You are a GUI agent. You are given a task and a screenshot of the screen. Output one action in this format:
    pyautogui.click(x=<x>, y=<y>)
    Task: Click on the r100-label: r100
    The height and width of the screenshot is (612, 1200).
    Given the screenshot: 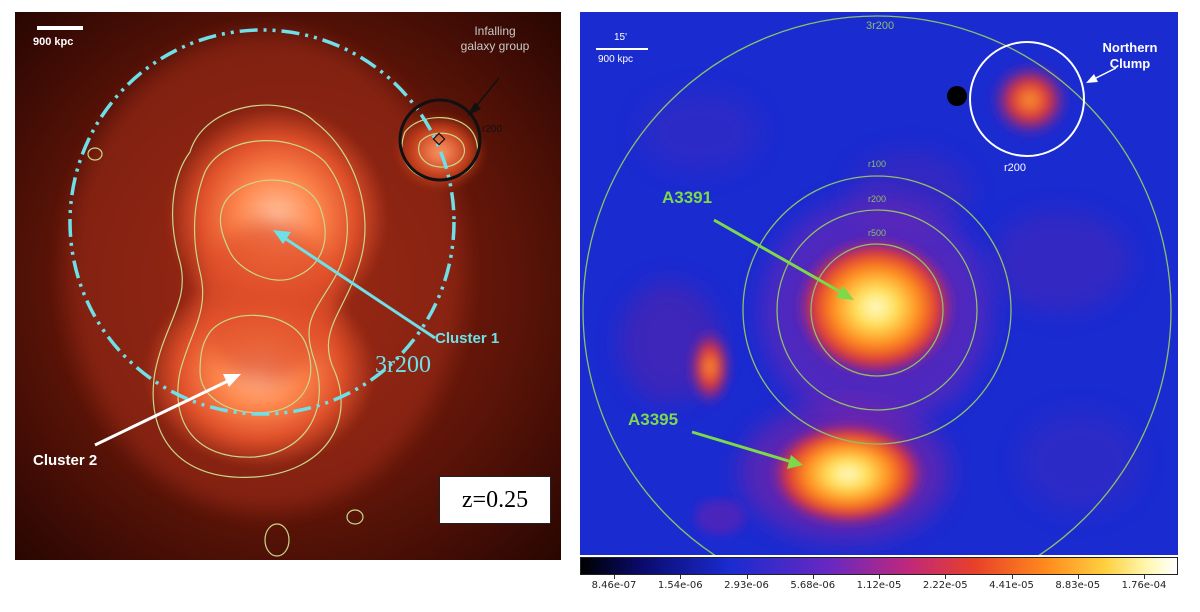 What is the action you would take?
    pyautogui.click(x=877, y=164)
    